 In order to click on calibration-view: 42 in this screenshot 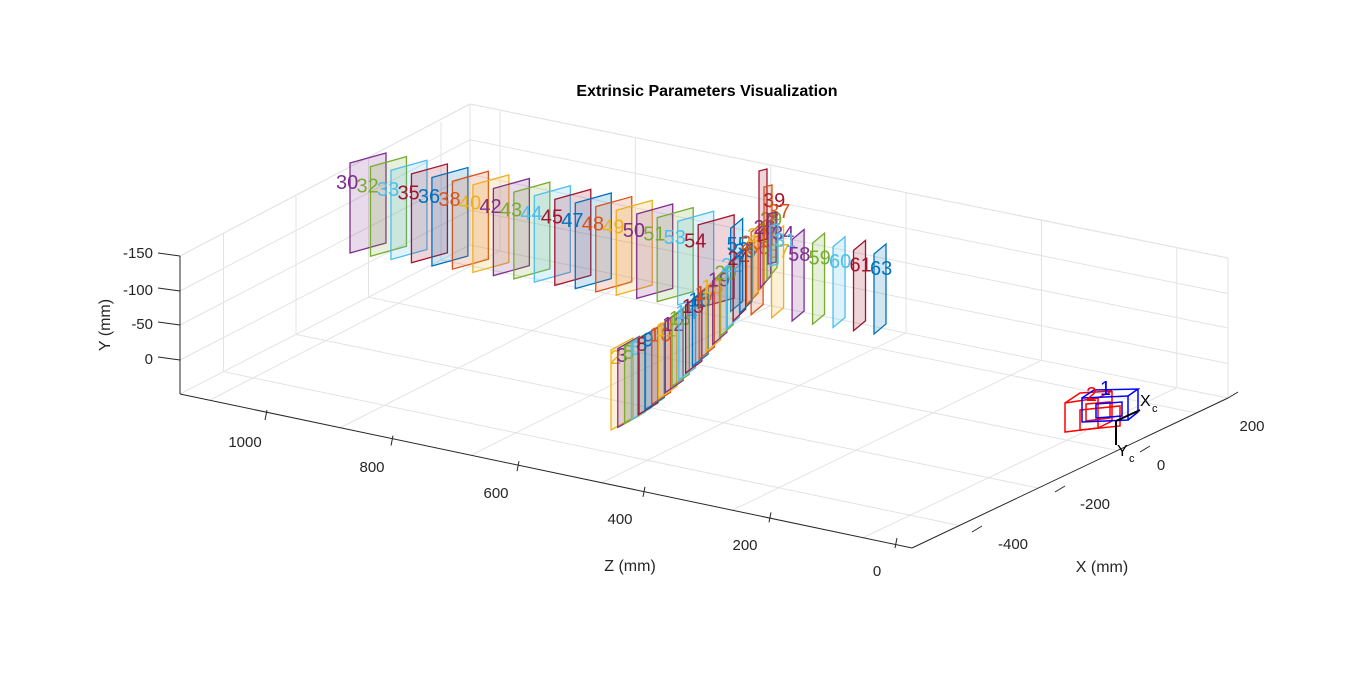, I will do `click(505, 227)`.